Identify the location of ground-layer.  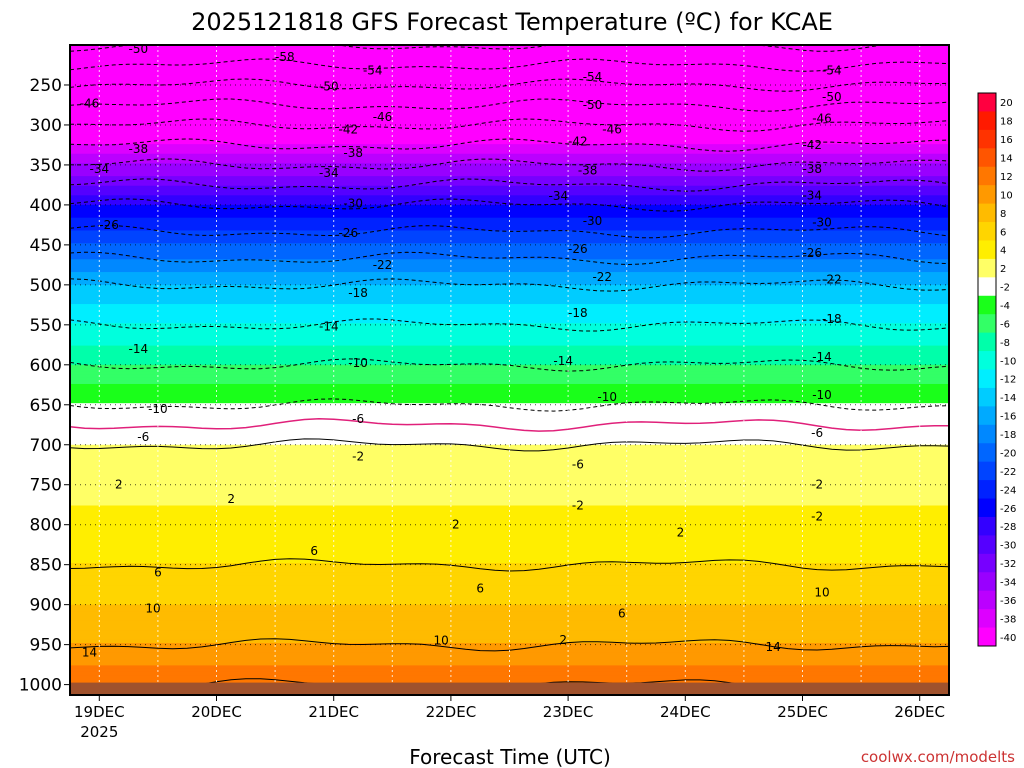
(509, 688).